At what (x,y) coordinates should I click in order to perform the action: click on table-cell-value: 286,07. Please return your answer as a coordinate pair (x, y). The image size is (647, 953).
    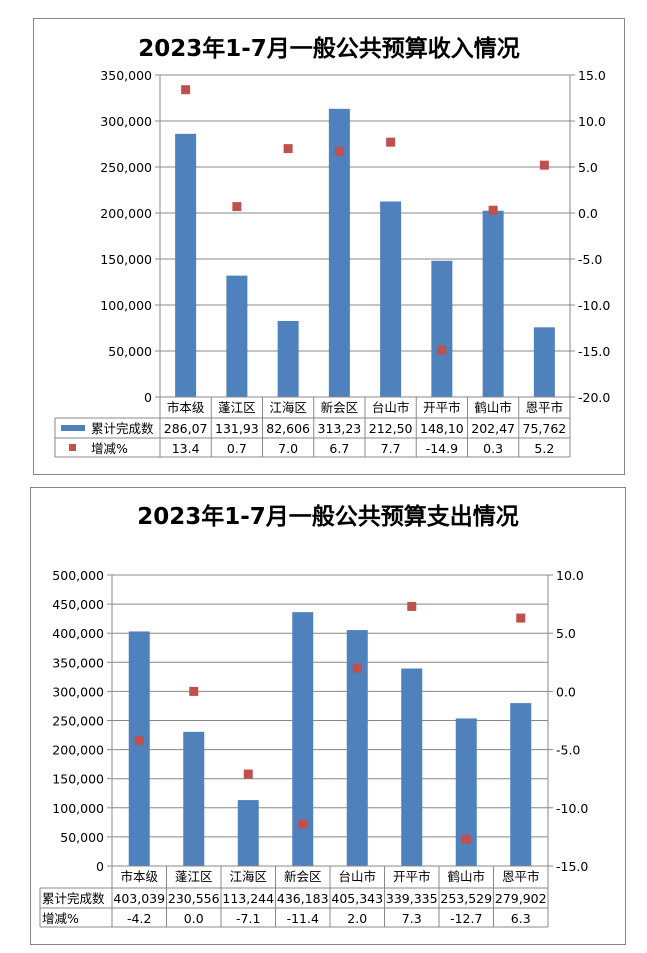
    Looking at the image, I should click on (186, 428).